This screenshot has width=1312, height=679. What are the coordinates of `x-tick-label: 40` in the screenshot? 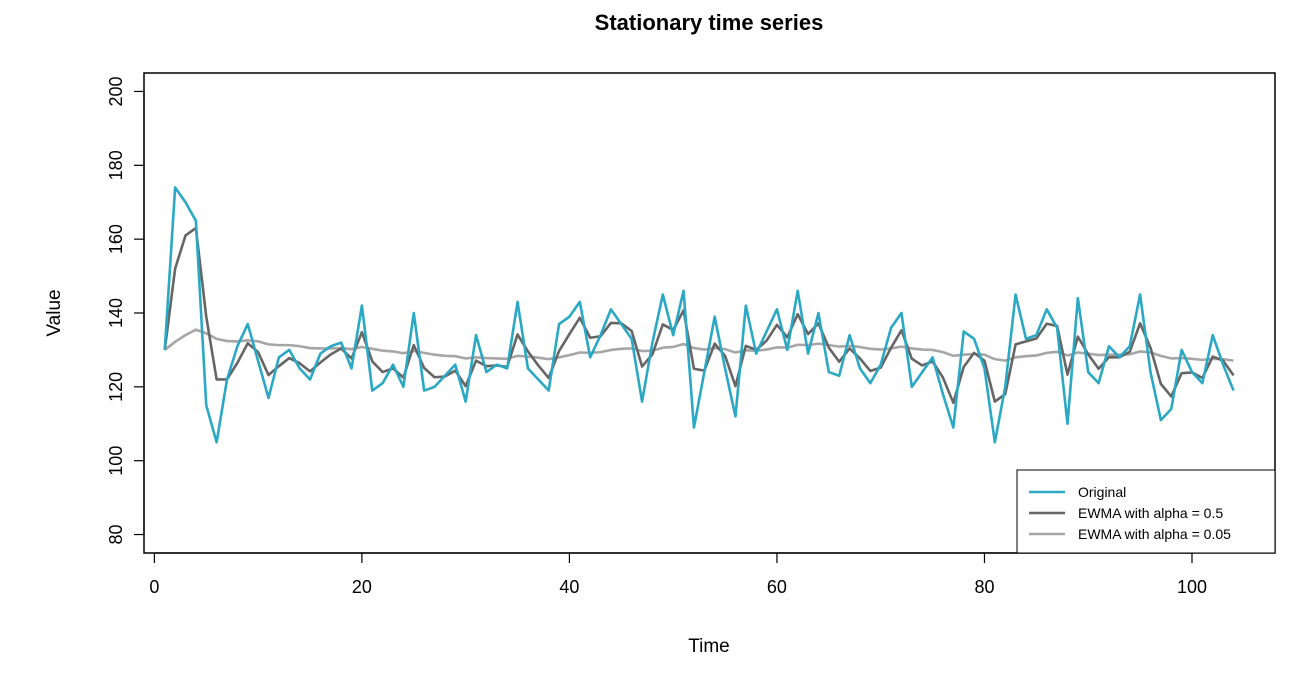 It's located at (569, 587).